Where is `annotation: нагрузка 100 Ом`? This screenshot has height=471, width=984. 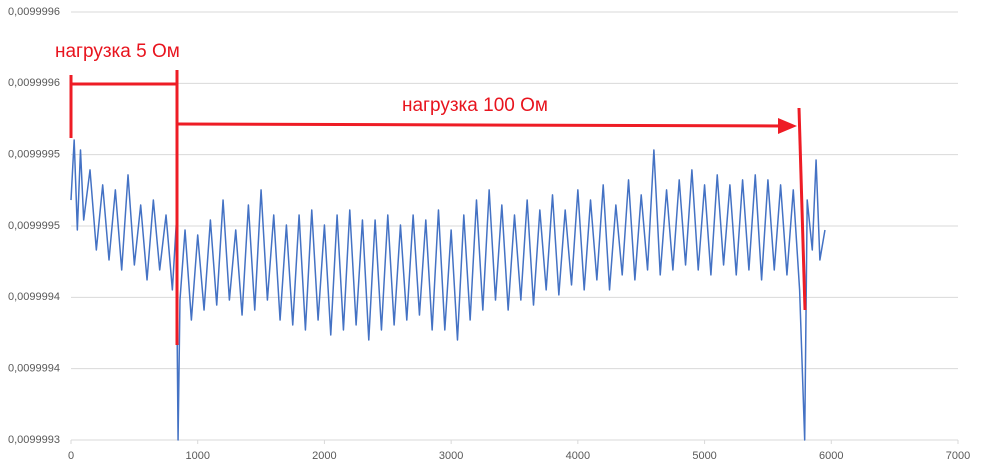
annotation: нагрузка 100 Ом is located at coordinates (475, 105).